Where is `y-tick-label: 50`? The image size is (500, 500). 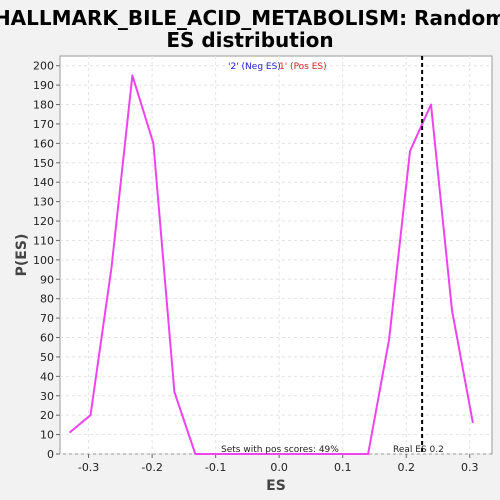
y-tick-label: 50 is located at coordinates (47, 357).